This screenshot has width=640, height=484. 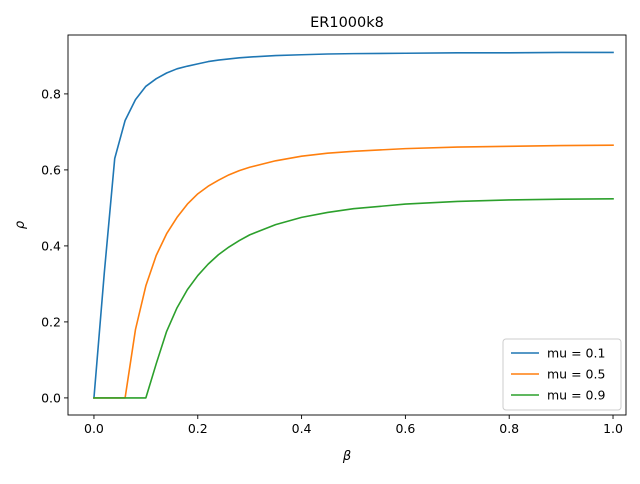 What do you see at coordinates (576, 353) in the screenshot?
I see `legend-label: mu = 0.1` at bounding box center [576, 353].